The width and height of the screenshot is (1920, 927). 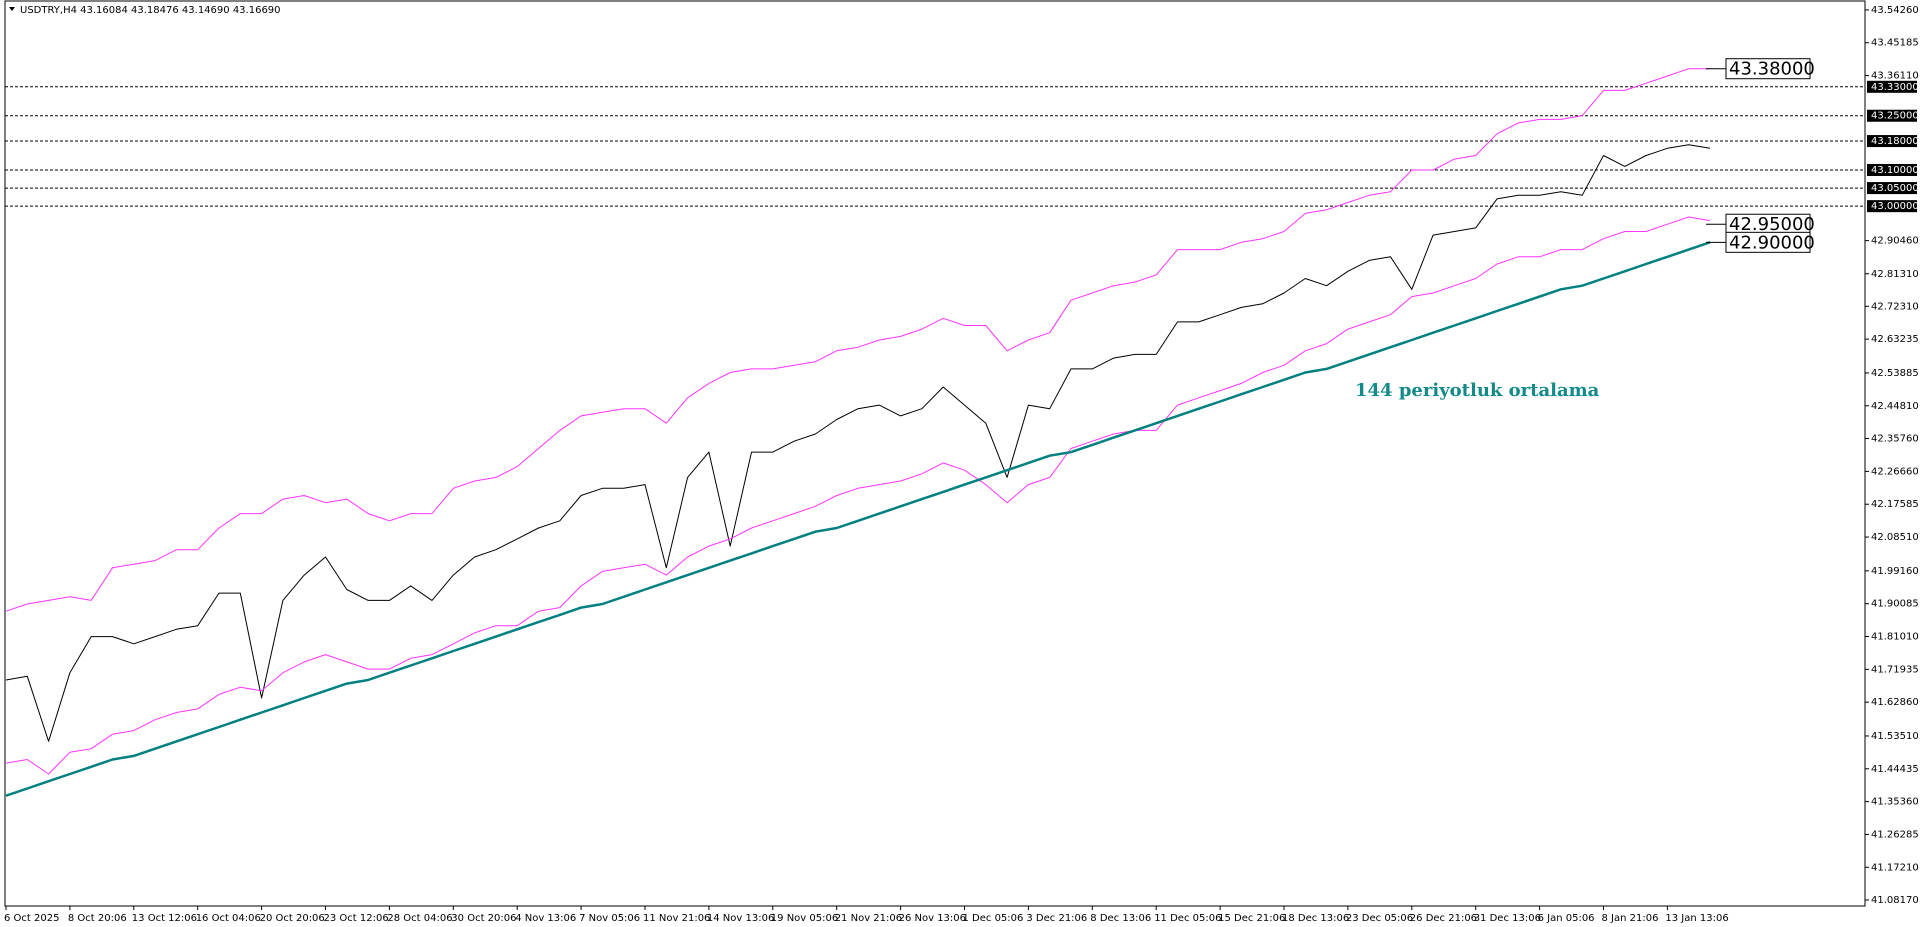 I want to click on y-tick-label: 42.53885, so click(x=1895, y=373).